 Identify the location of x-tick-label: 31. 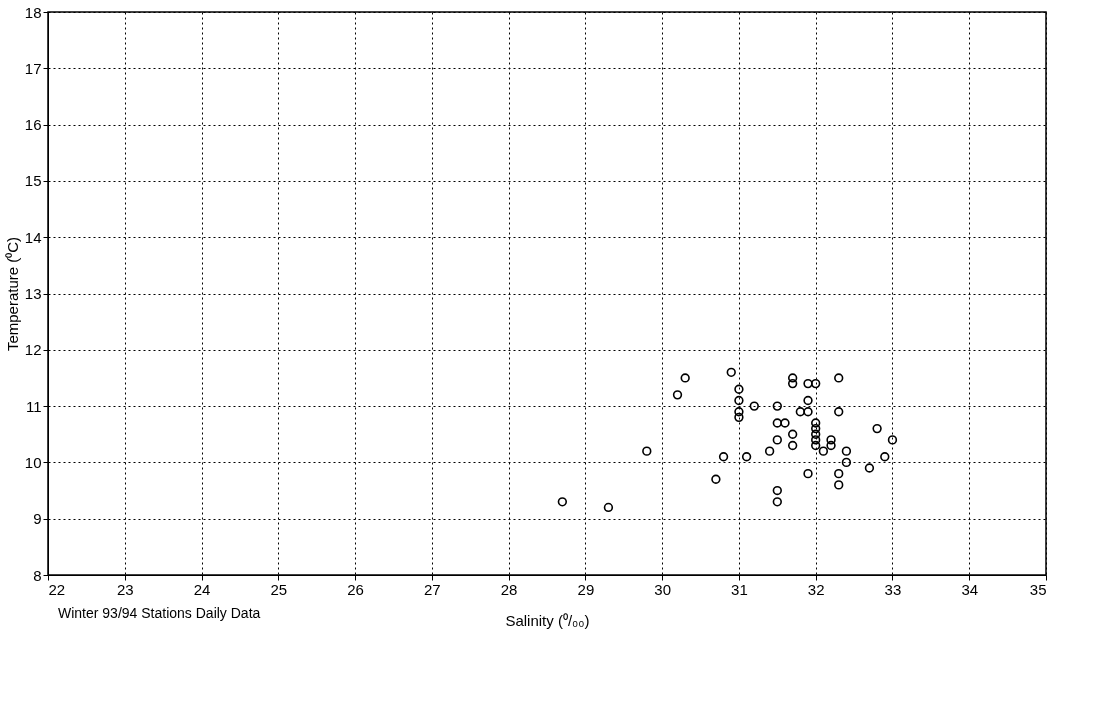
(739, 589).